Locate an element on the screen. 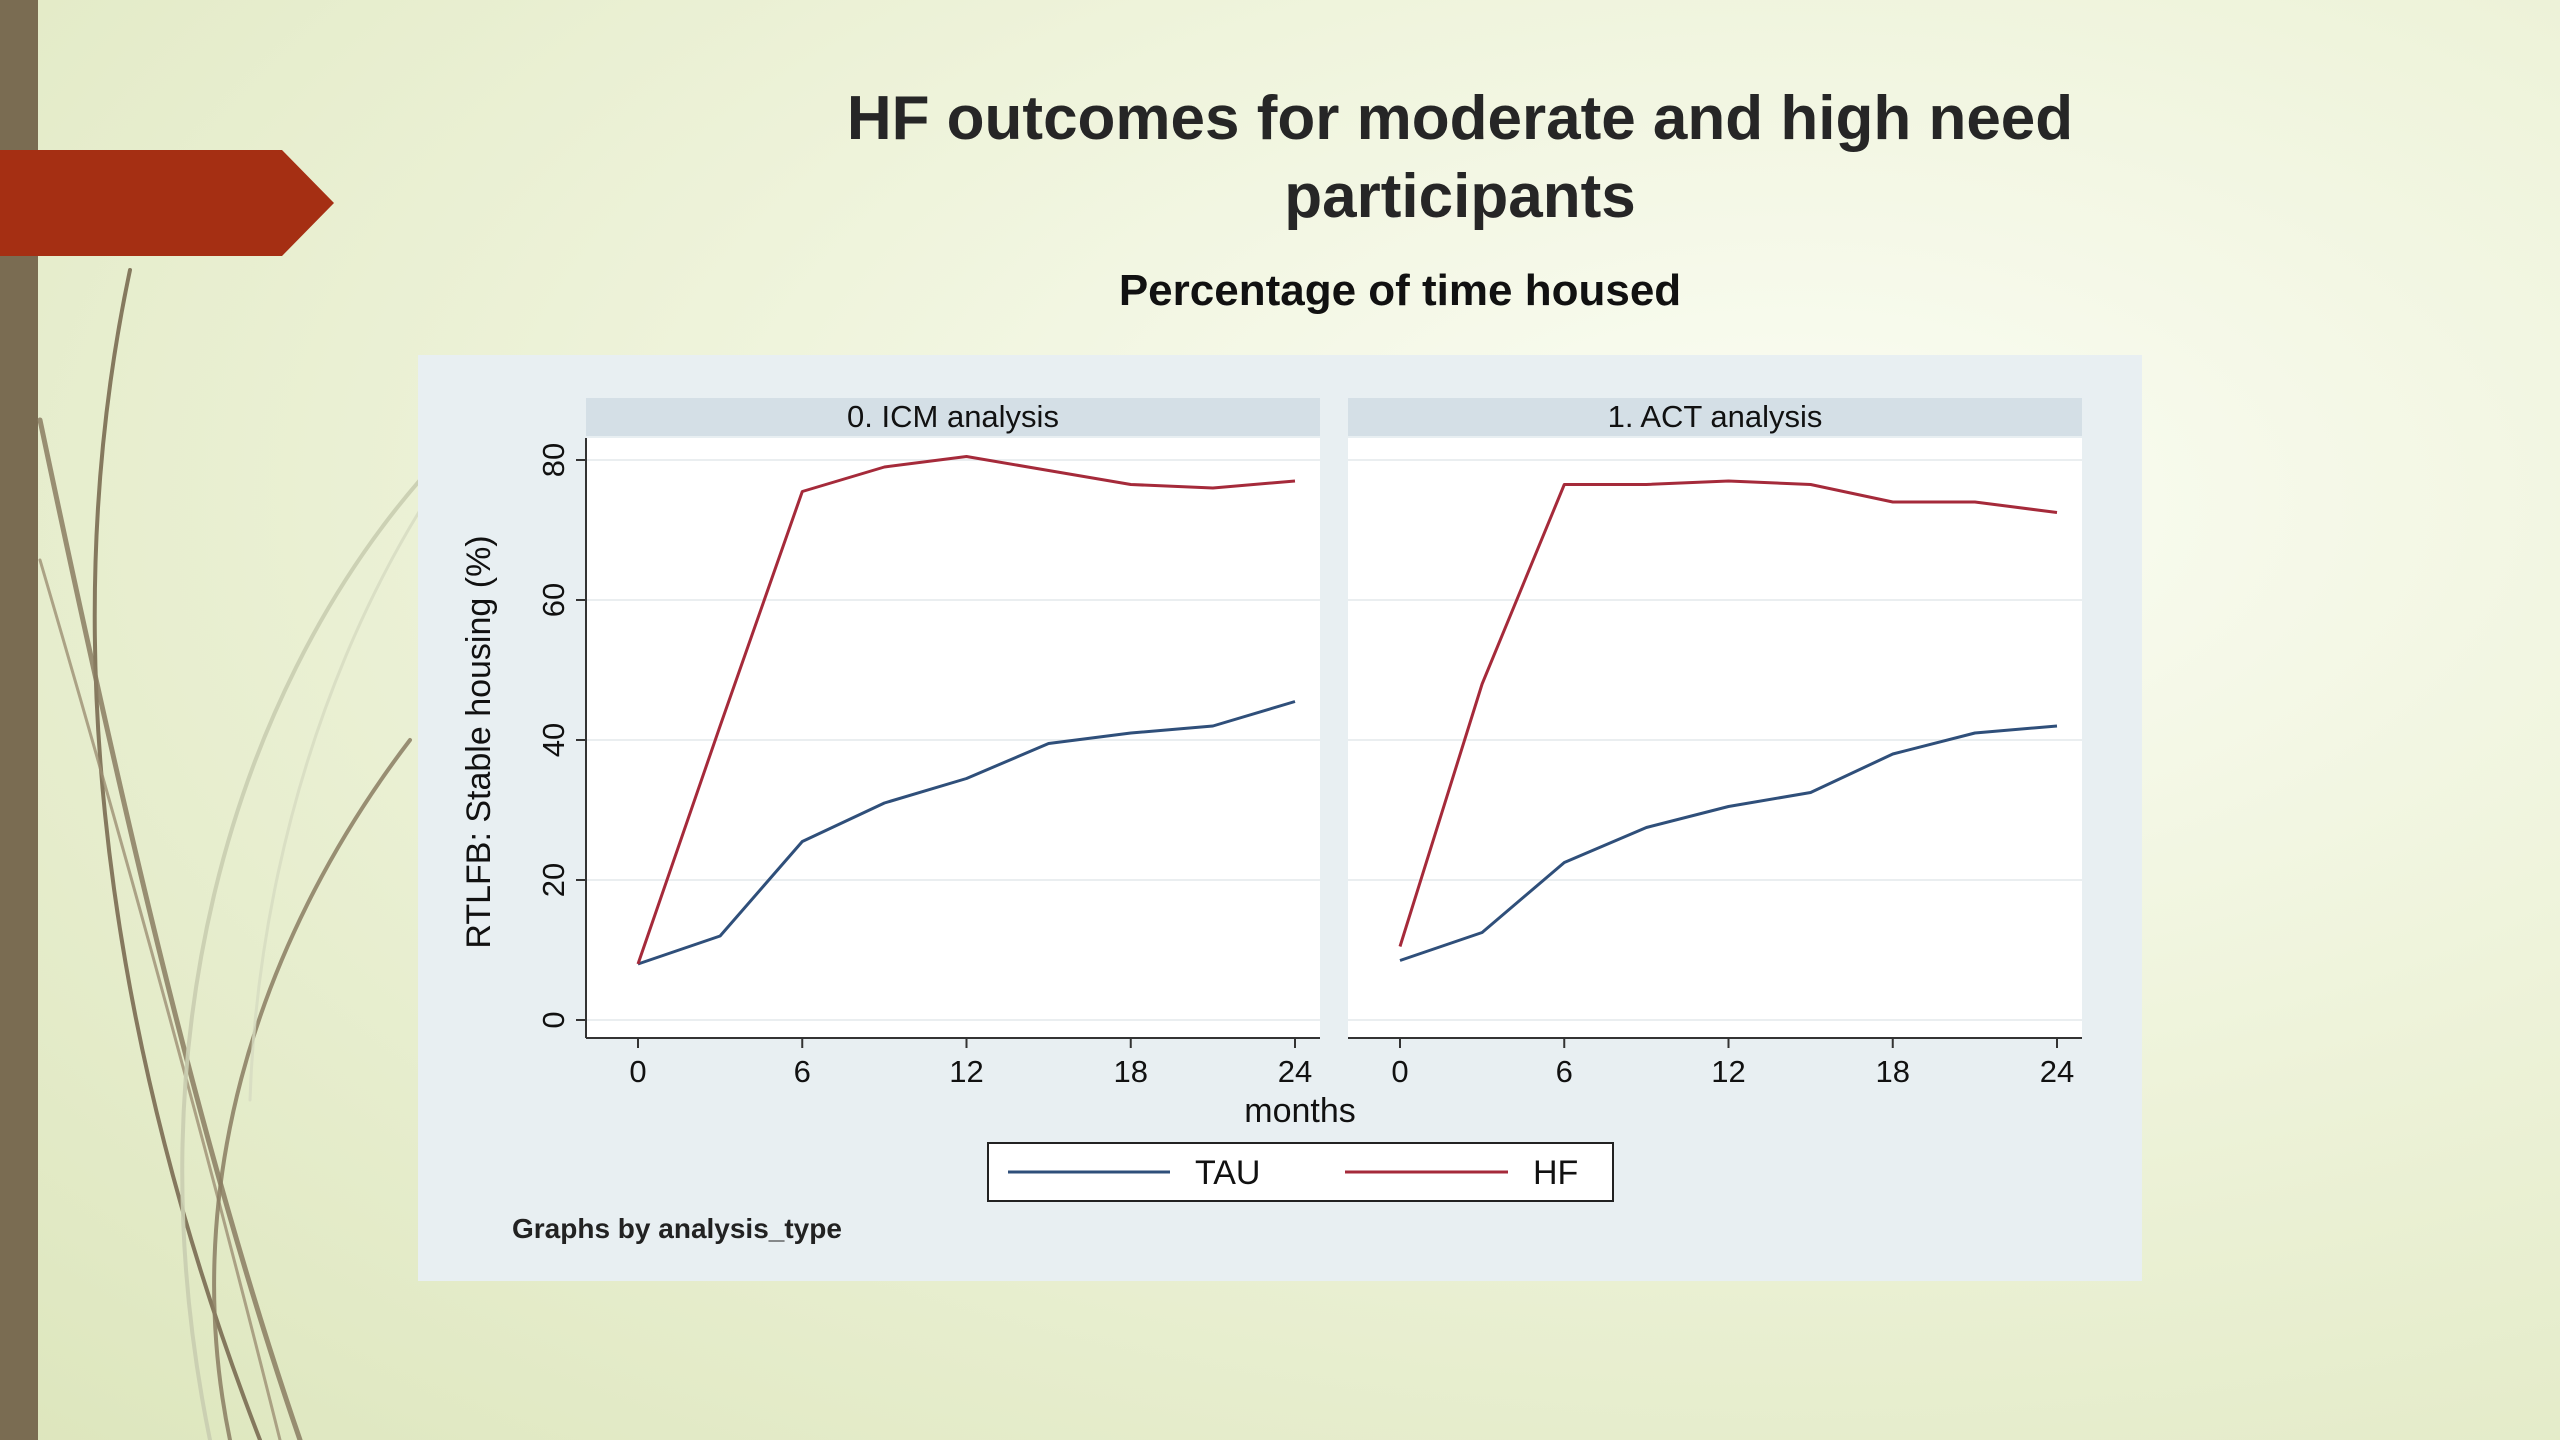  chart-subtitle: Percentage of time housed is located at coordinates (1400, 290).